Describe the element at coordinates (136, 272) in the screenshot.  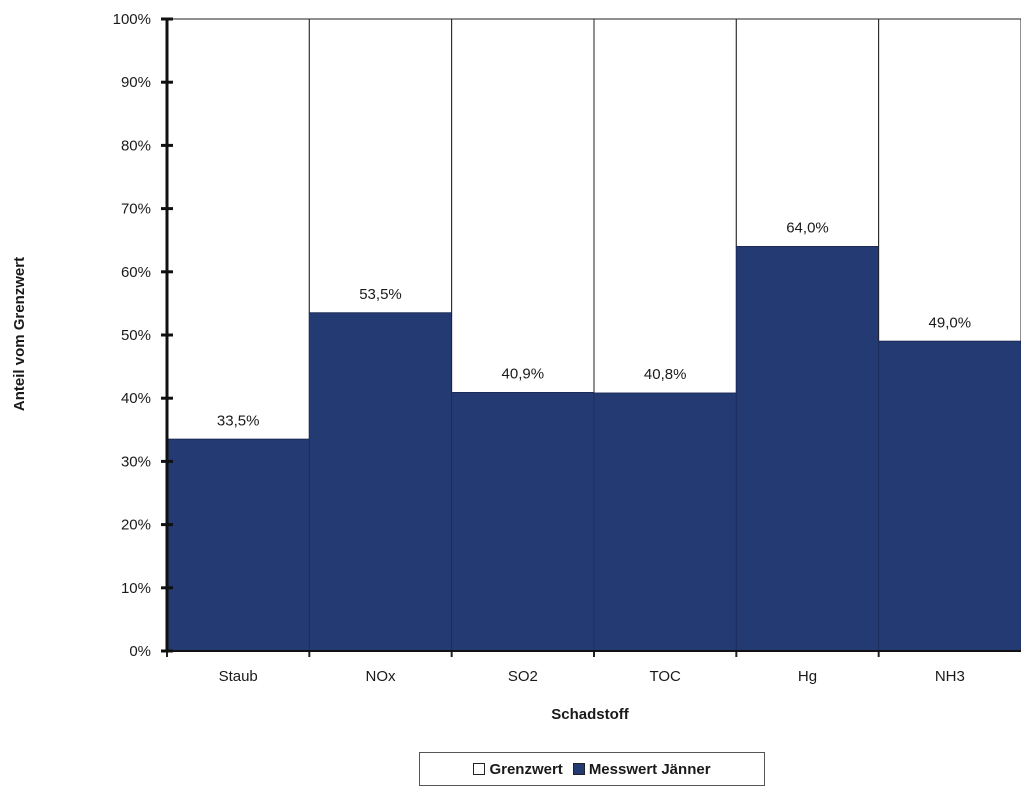
I see `y-tick-label: 60%` at that location.